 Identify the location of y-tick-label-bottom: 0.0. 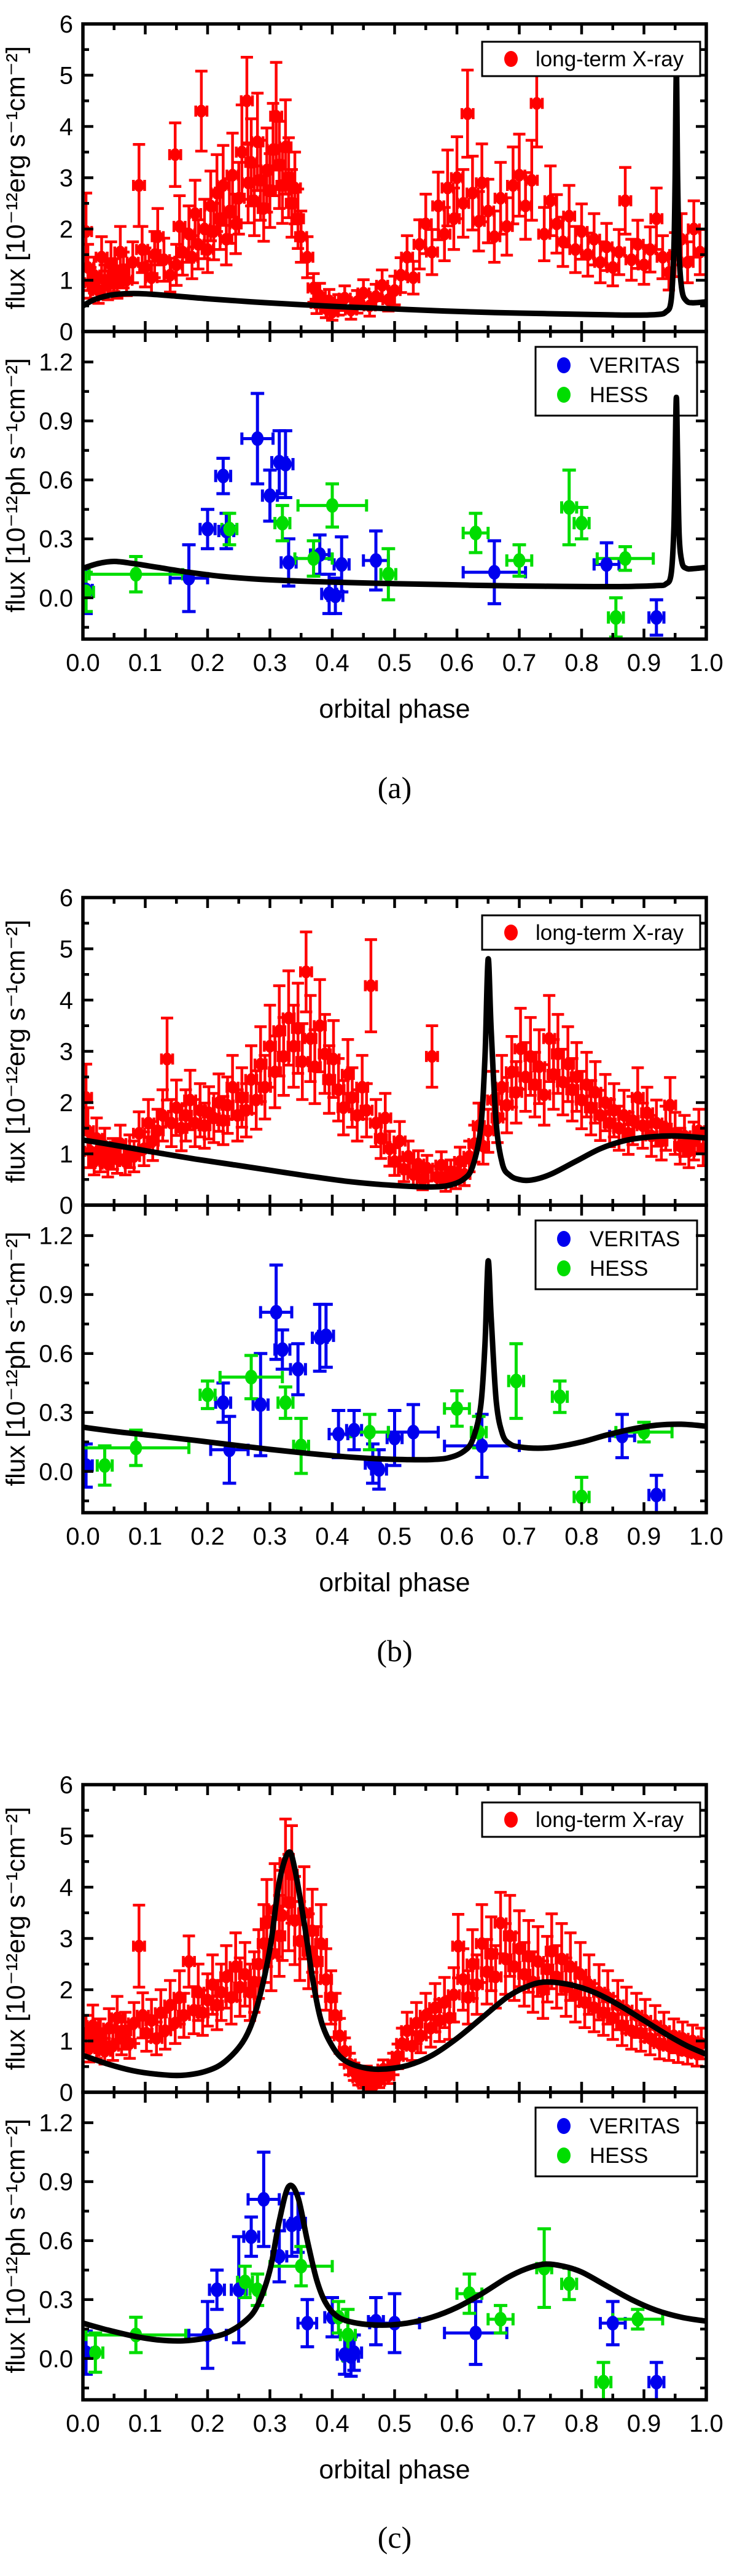
(56, 1472).